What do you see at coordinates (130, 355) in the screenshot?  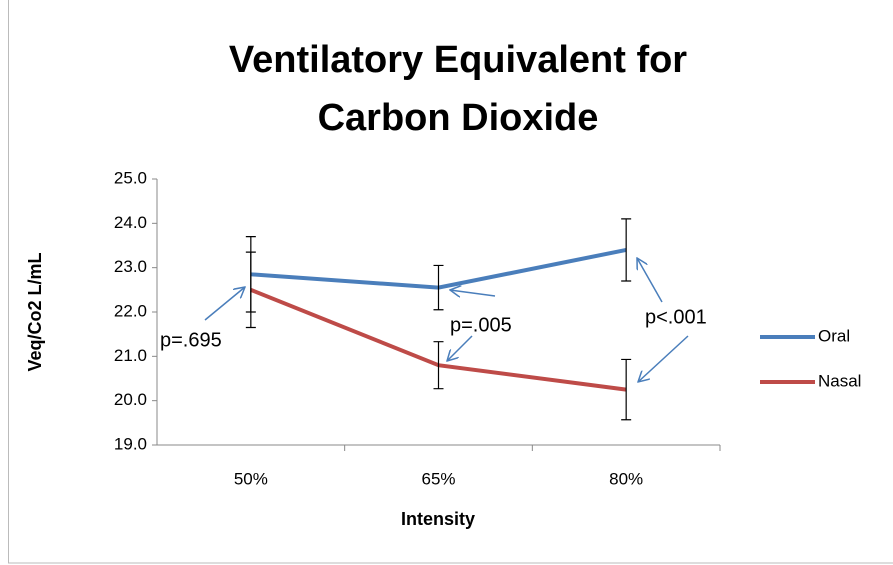 I see `y-tick-label: 21.0` at bounding box center [130, 355].